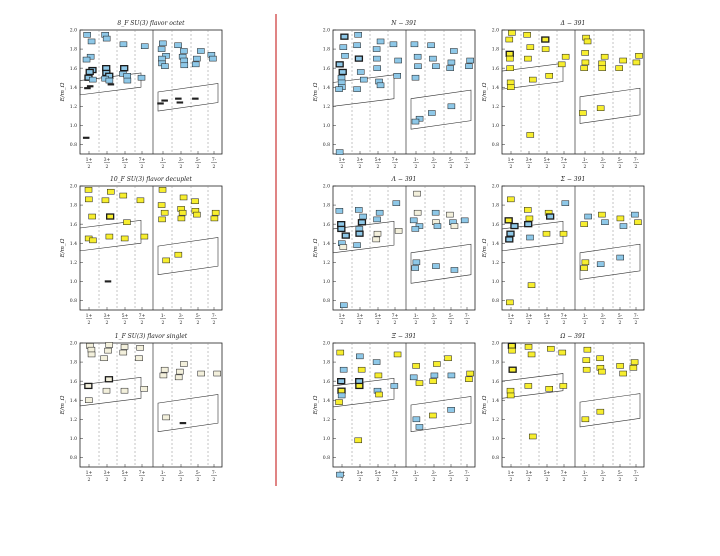 This screenshot has width=720, height=556. I want to click on y-tick-label: 1.4, so click(73, 244).